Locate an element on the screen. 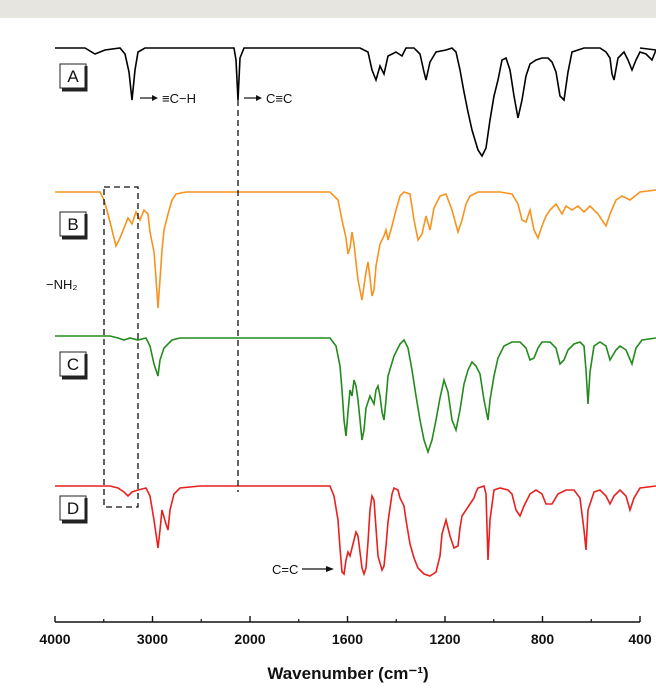 This screenshot has width=656, height=688. series-label-B: B is located at coordinates (72, 224).